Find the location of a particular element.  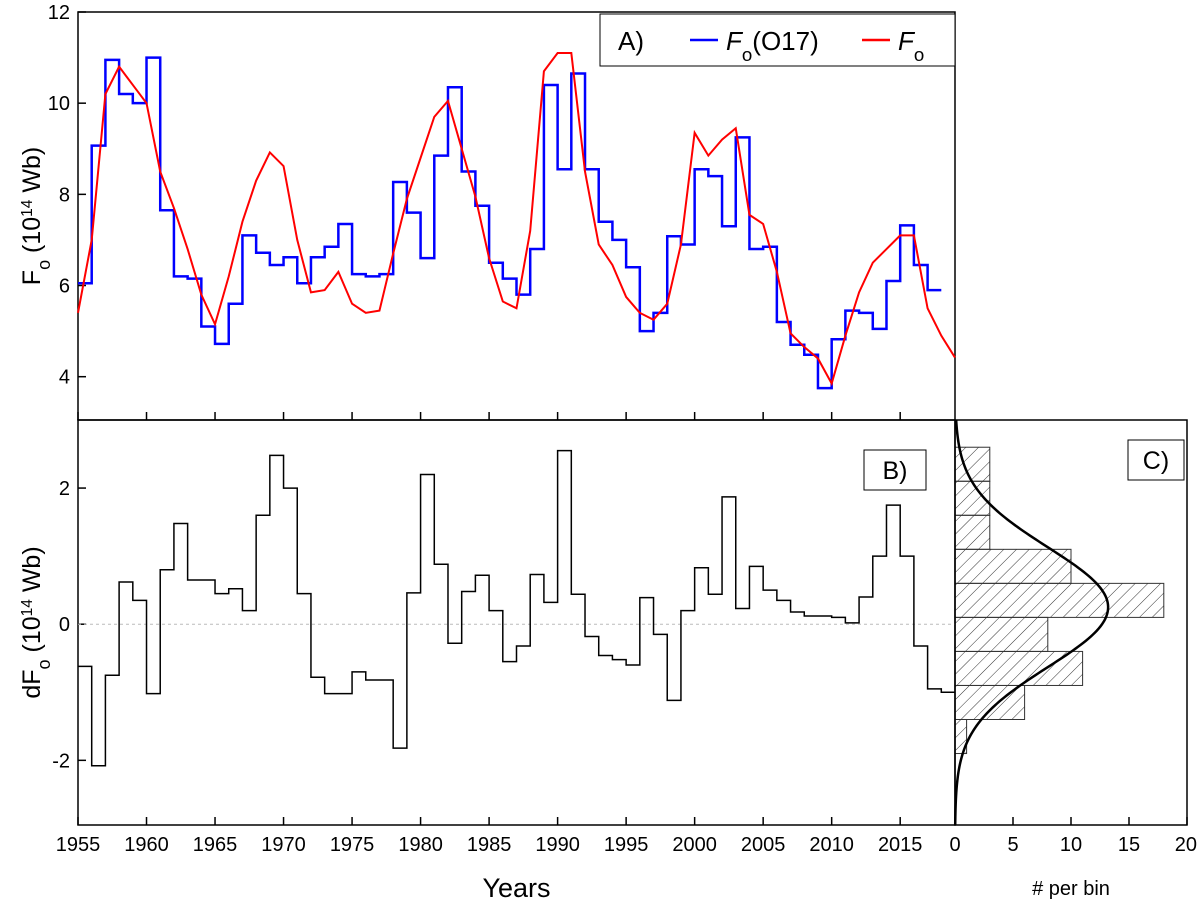

x-axis-label: # per bin is located at coordinates (1071, 889).